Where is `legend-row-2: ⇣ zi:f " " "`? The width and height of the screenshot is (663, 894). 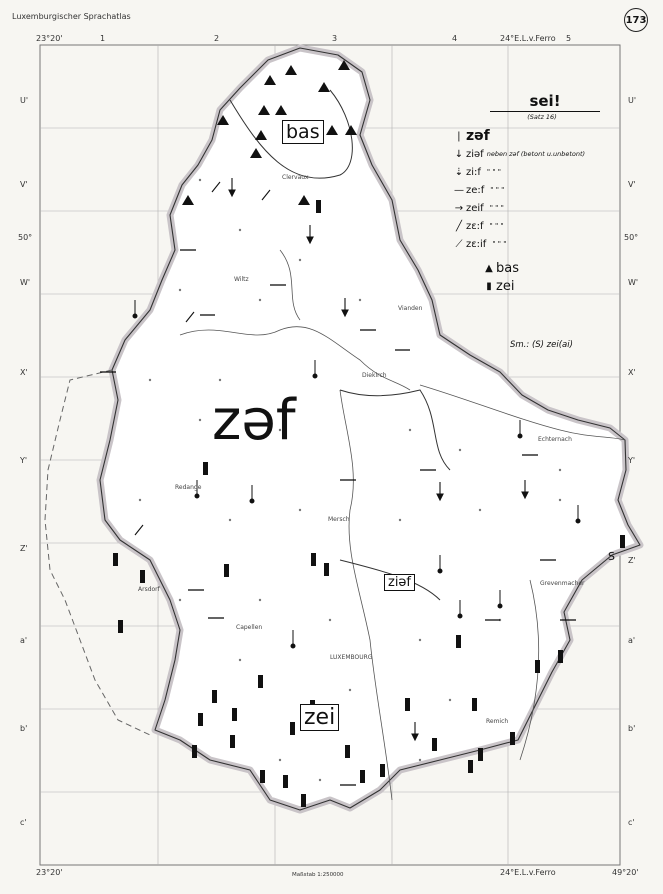
legend-row-2: ⇣ zi:f " " " is located at coordinates (542, 172).